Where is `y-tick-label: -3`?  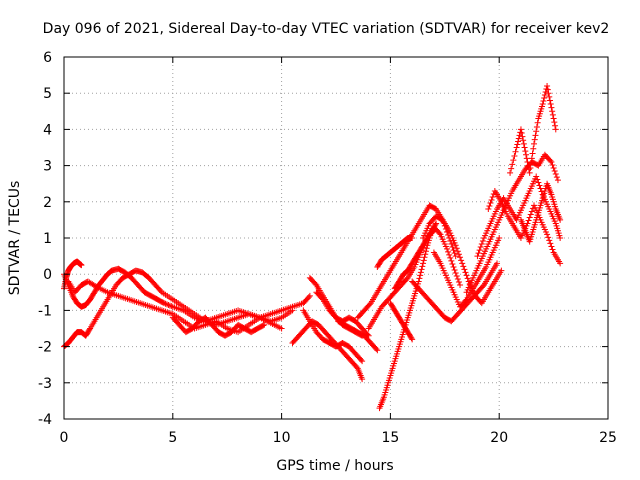 y-tick-label: -3 is located at coordinates (45, 384).